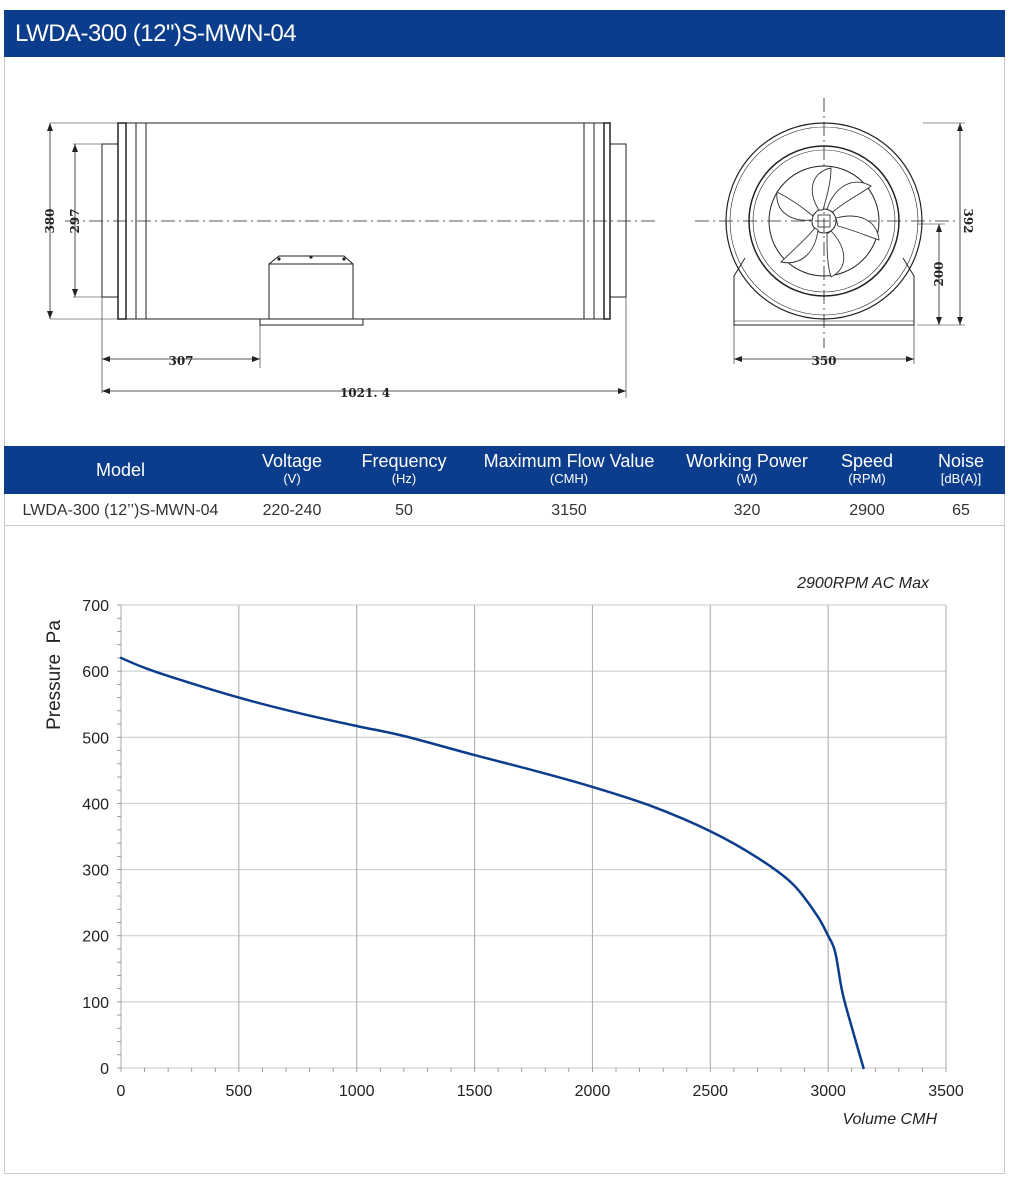  What do you see at coordinates (54, 675) in the screenshot?
I see `y-axis-label: Pressure Pa` at bounding box center [54, 675].